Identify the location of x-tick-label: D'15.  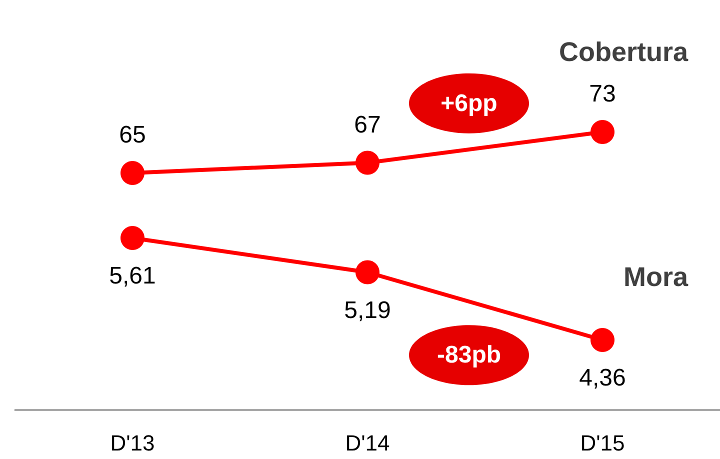
(602, 443).